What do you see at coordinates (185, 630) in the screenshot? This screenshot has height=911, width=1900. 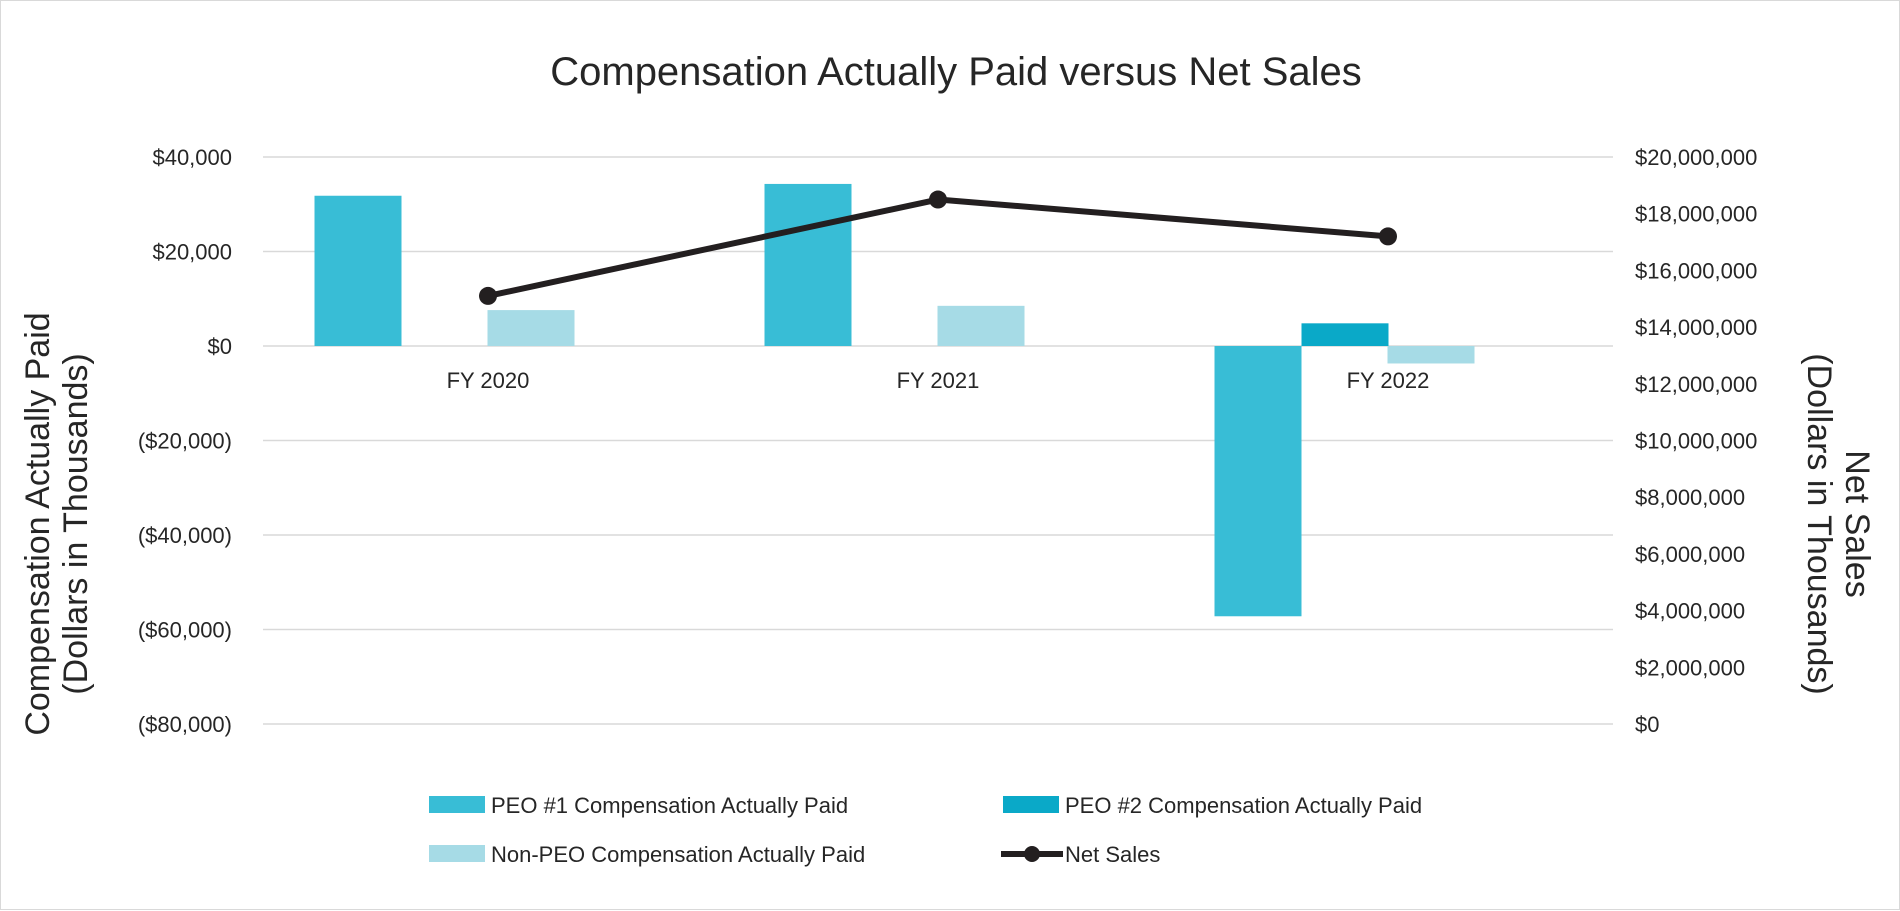 I see `left-tick-label: ($60,000)` at bounding box center [185, 630].